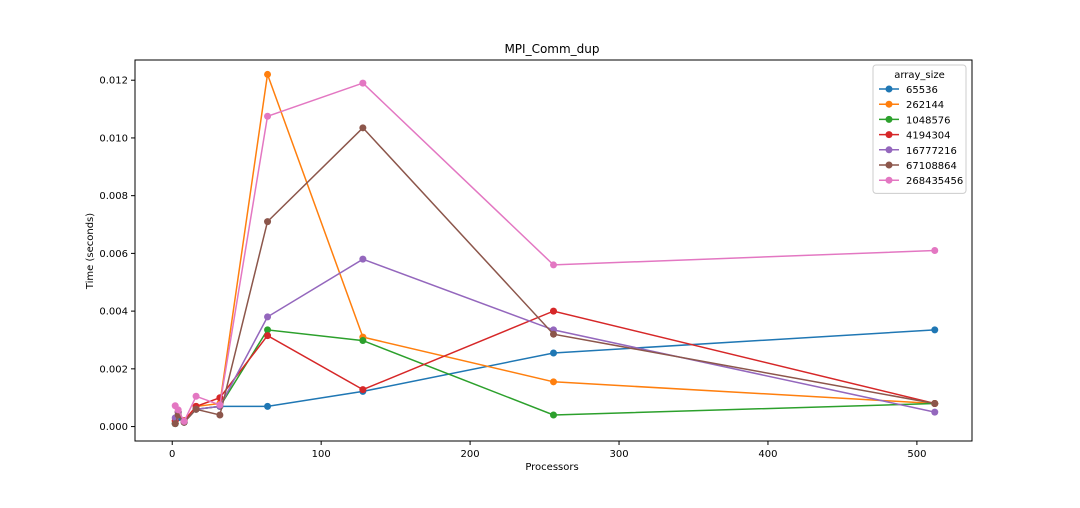  I want to click on x-tick-label: 200, so click(470, 454).